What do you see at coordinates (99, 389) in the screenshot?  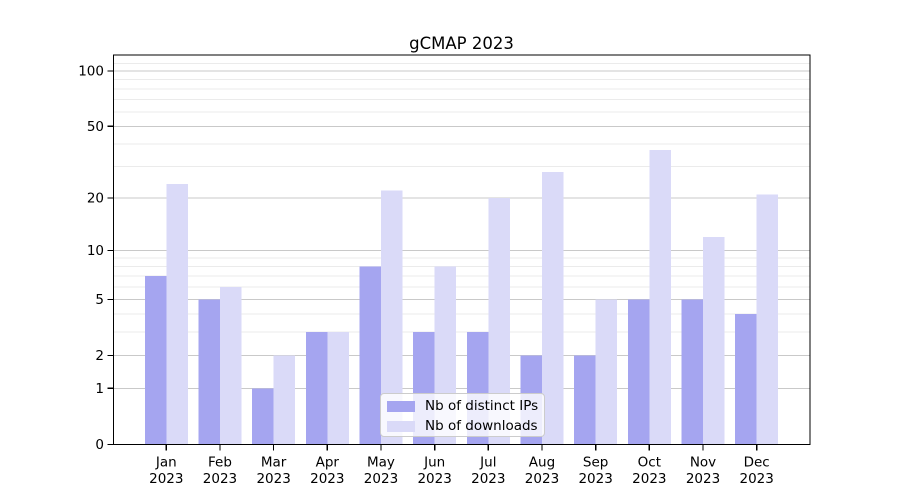 I see `y-tick-label: 1` at bounding box center [99, 389].